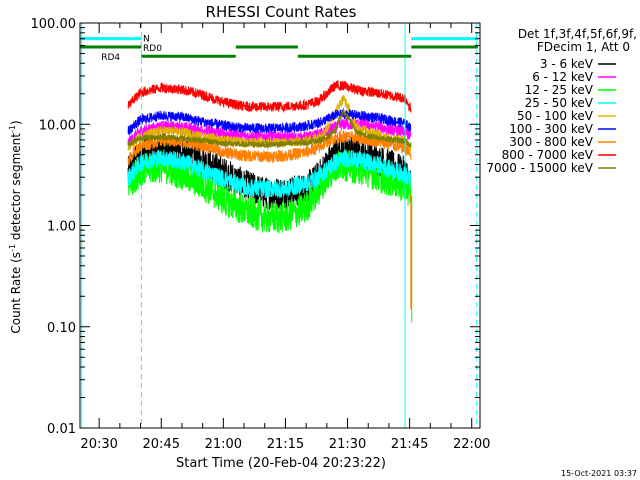 The image size is (640, 480). What do you see at coordinates (409, 444) in the screenshot?
I see `x-tick-label-6: 21:45` at bounding box center [409, 444].